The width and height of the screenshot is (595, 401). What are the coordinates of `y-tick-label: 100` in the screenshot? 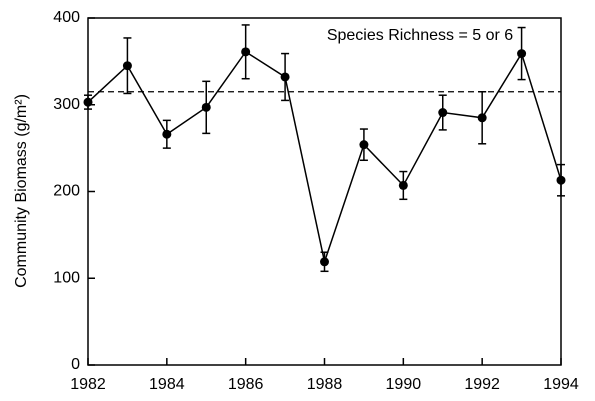 It's located at (66, 277).